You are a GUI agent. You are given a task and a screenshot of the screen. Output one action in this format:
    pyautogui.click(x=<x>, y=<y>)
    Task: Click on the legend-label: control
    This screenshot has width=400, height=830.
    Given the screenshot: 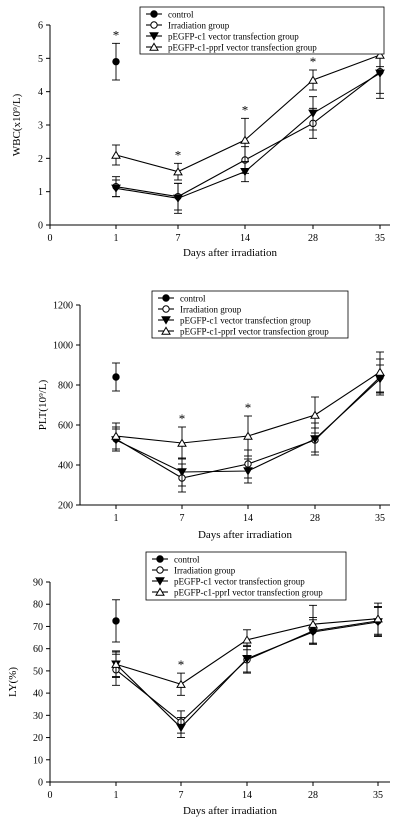 What is the action you would take?
    pyautogui.click(x=187, y=560)
    